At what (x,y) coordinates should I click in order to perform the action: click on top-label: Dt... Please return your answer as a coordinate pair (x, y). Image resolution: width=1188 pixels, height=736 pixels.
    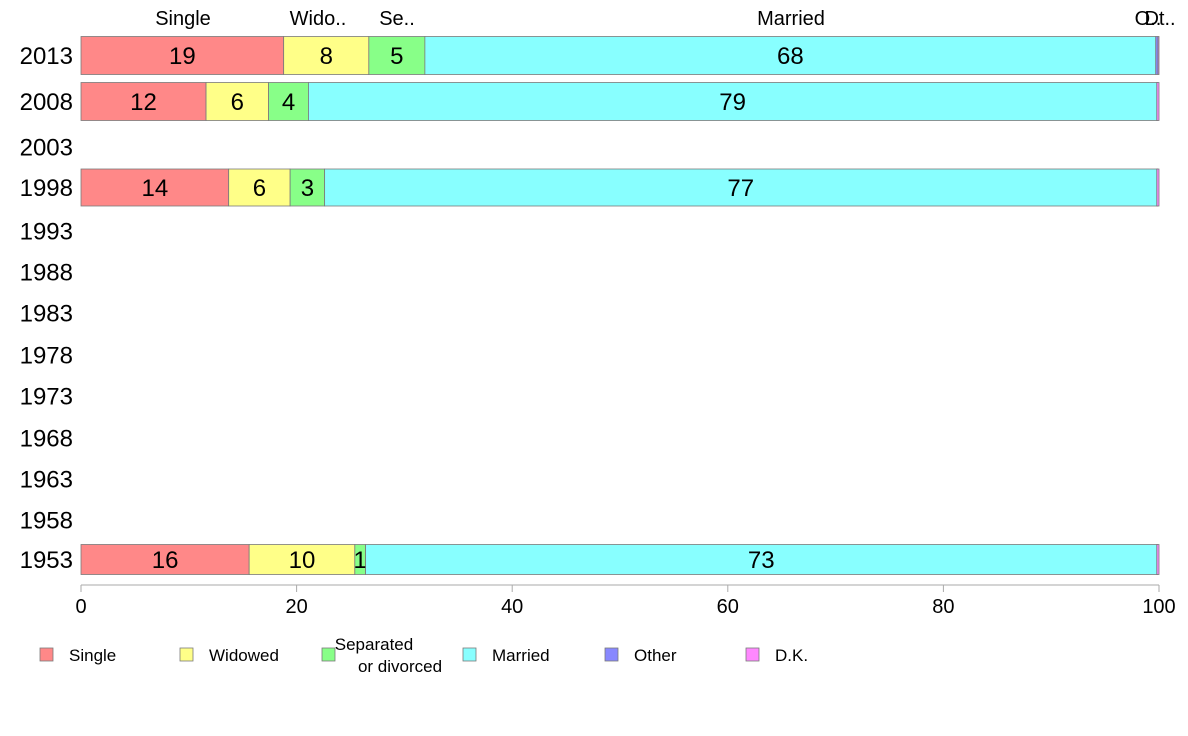
    Looking at the image, I should click on (1159, 19).